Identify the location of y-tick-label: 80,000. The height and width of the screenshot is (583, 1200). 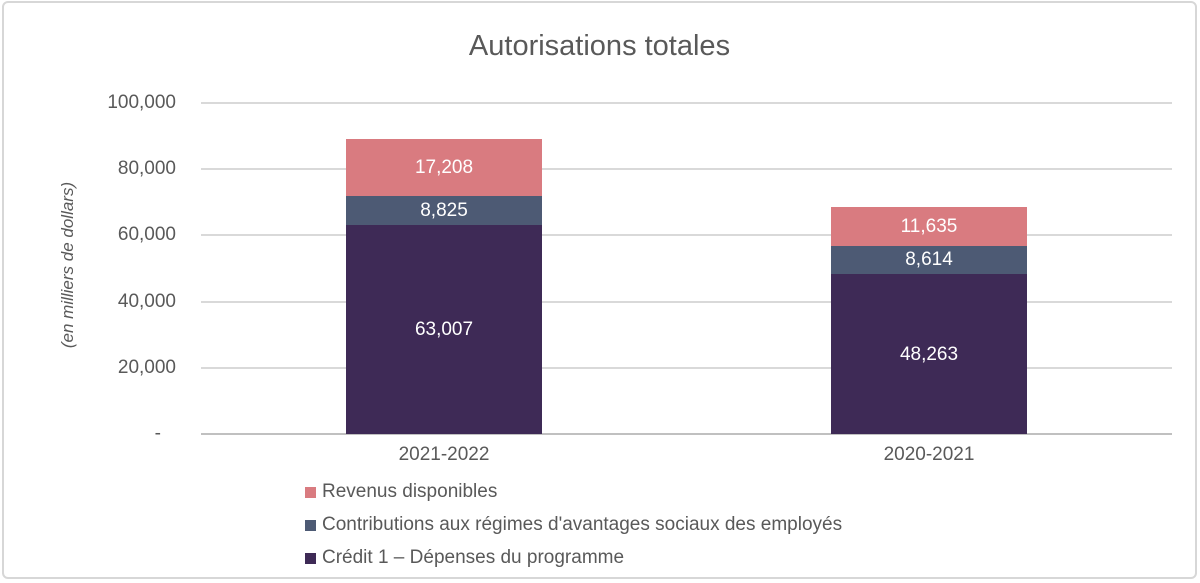
(146, 169).